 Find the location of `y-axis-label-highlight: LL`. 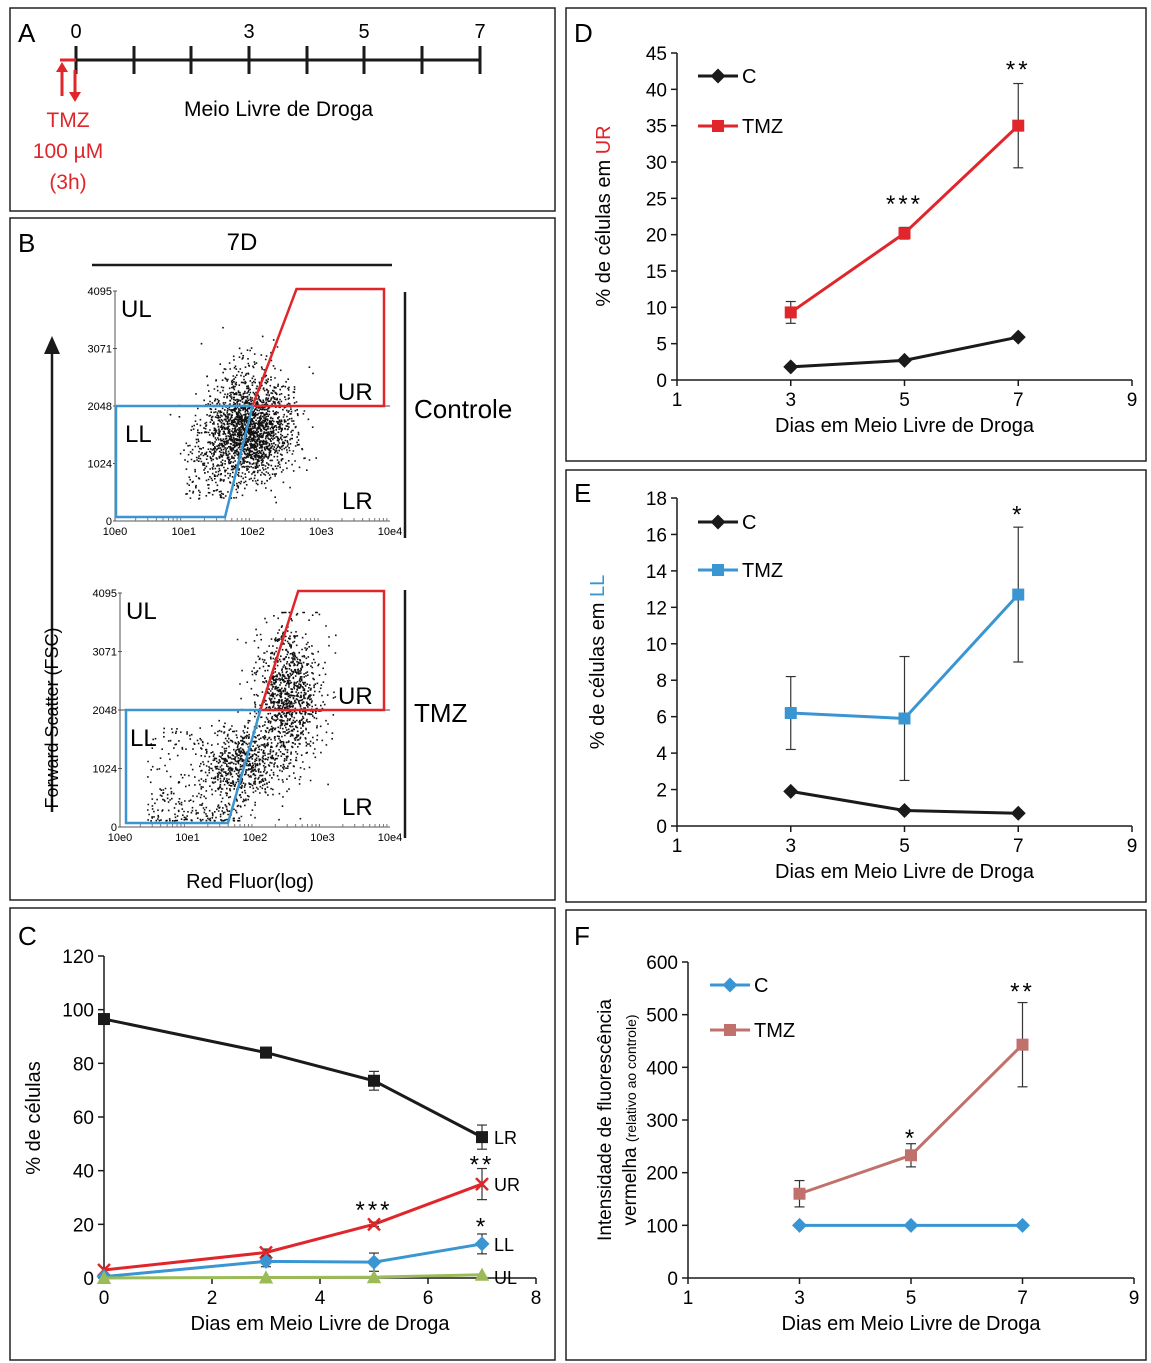

y-axis-label-highlight: LL is located at coordinates (598, 586).